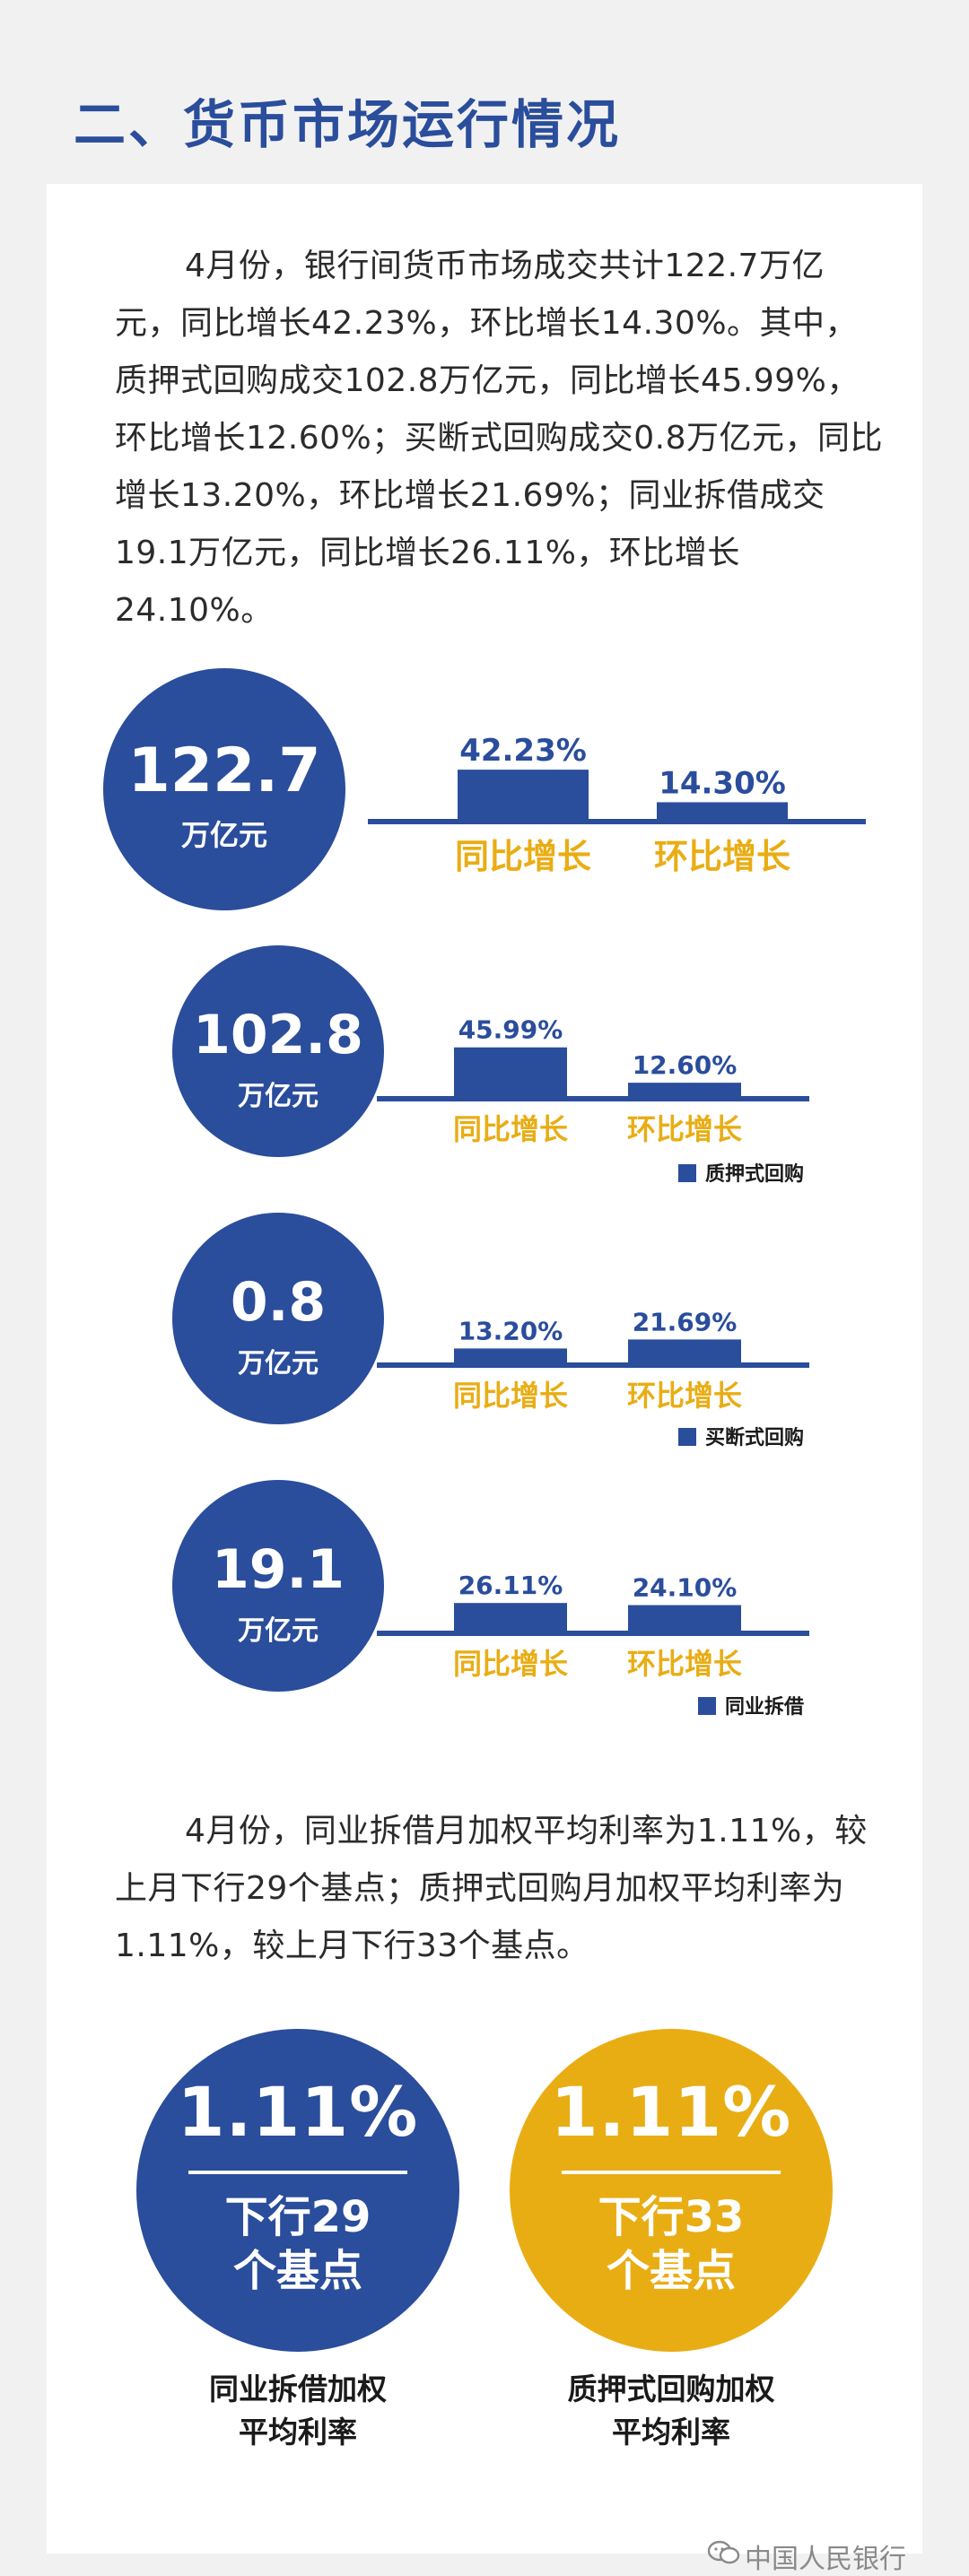 This screenshot has width=969, height=2576. Describe the element at coordinates (723, 783) in the screenshot. I see `data-label: 14.30%` at that location.